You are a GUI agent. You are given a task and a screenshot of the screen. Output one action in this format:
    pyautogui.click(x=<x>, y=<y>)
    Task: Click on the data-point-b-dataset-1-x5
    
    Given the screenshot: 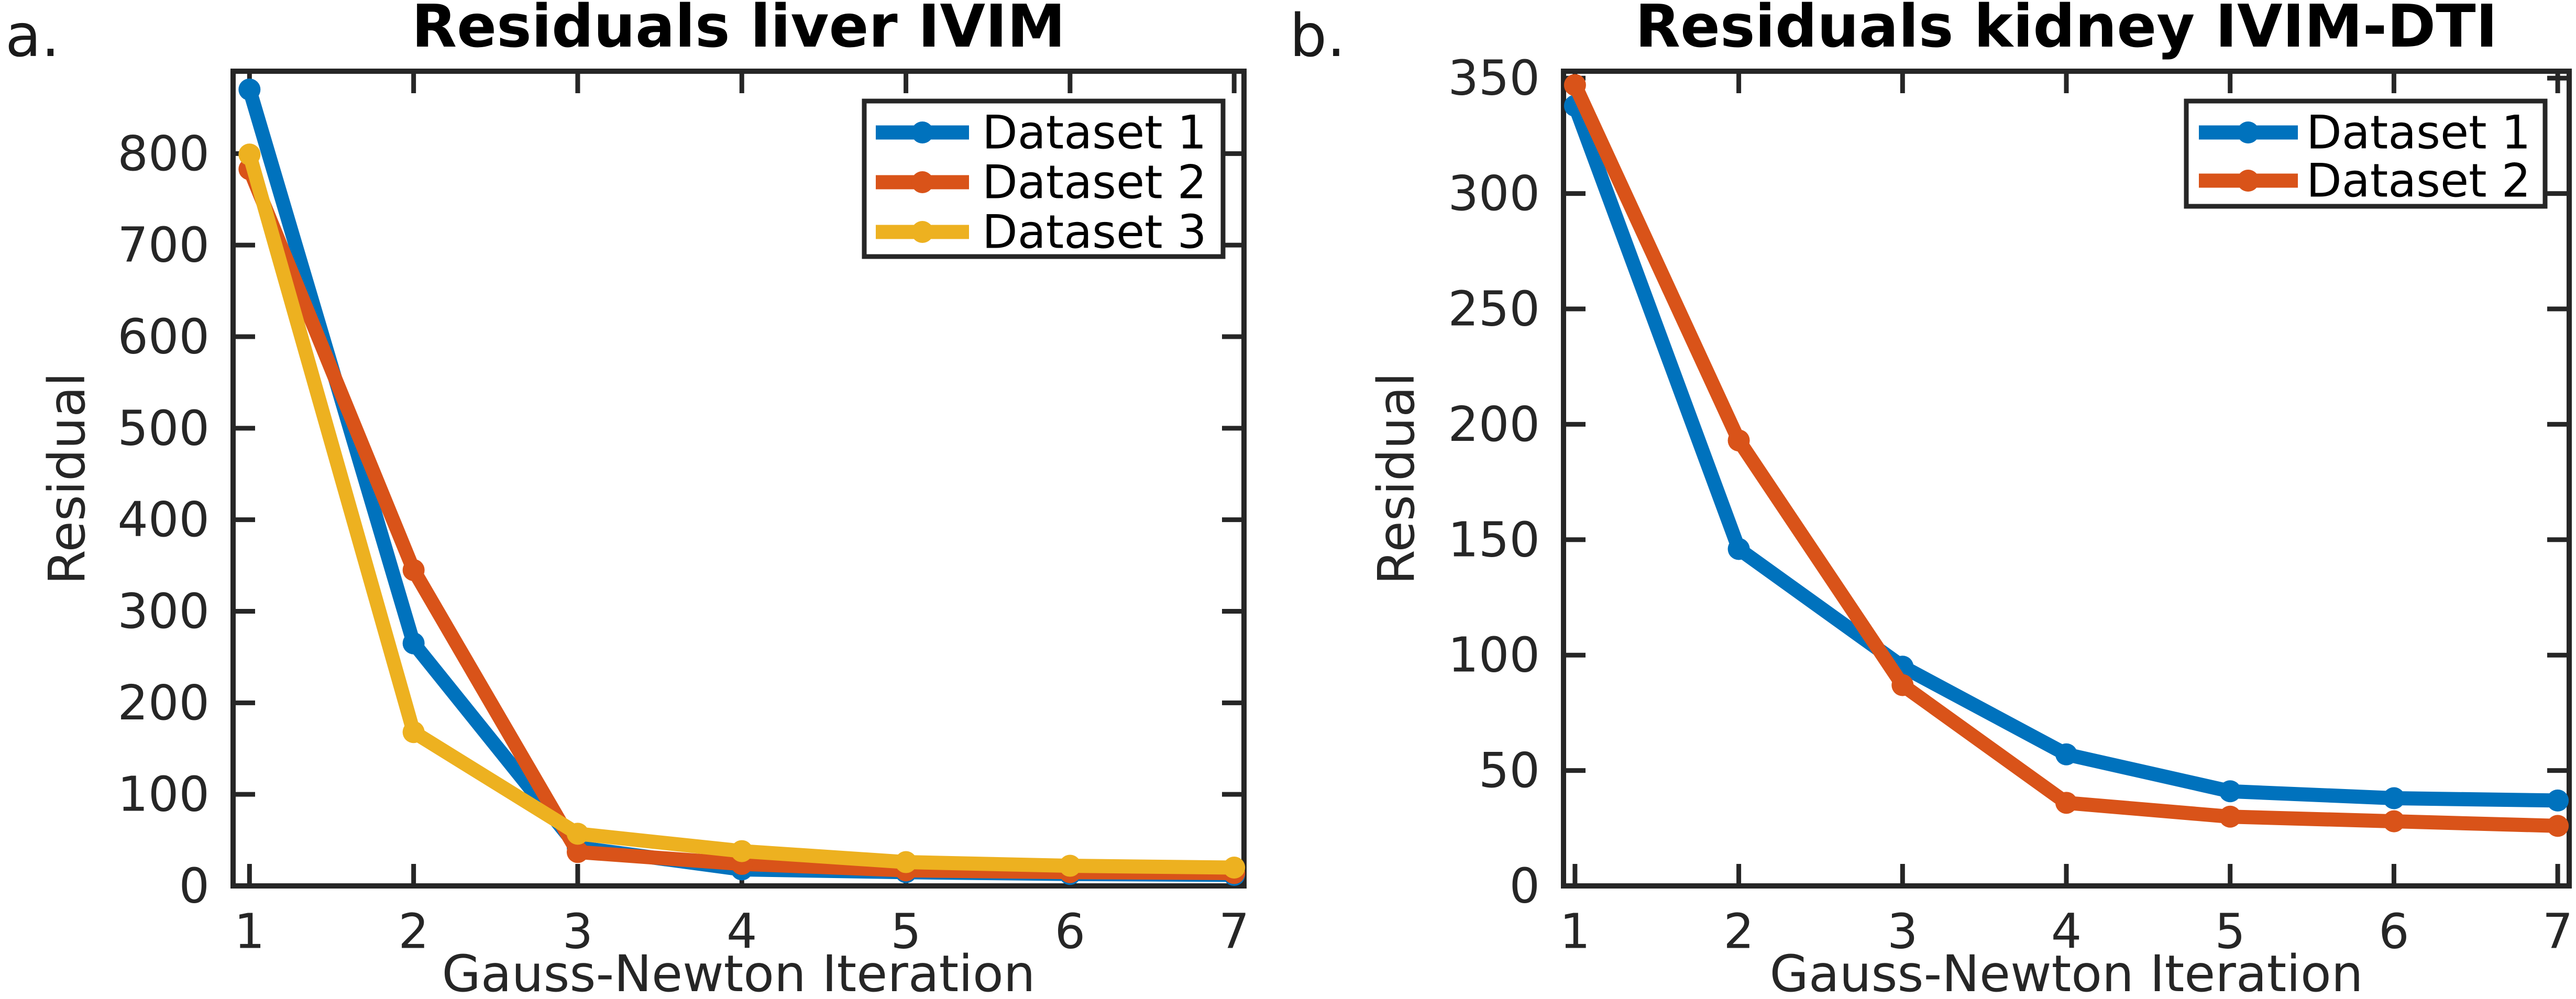 What is the action you would take?
    pyautogui.click(x=2230, y=792)
    